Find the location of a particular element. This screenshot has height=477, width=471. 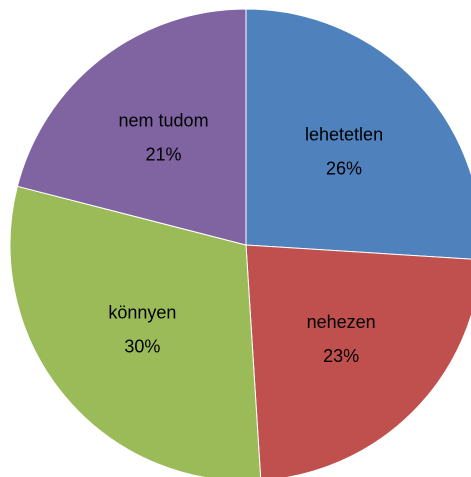

slice-category-label: nem tudom is located at coordinates (164, 120).